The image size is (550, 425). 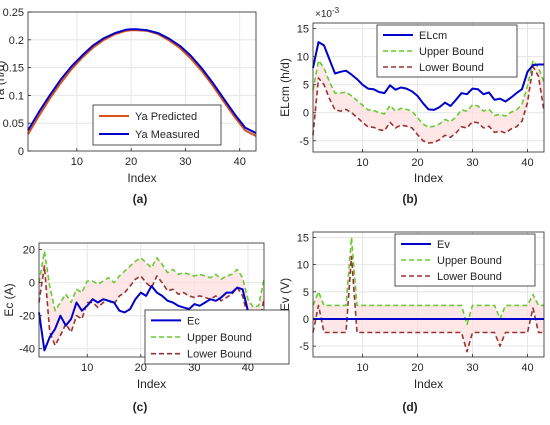 What do you see at coordinates (166, 117) in the screenshot?
I see `legend-label: Ya Predicted` at bounding box center [166, 117].